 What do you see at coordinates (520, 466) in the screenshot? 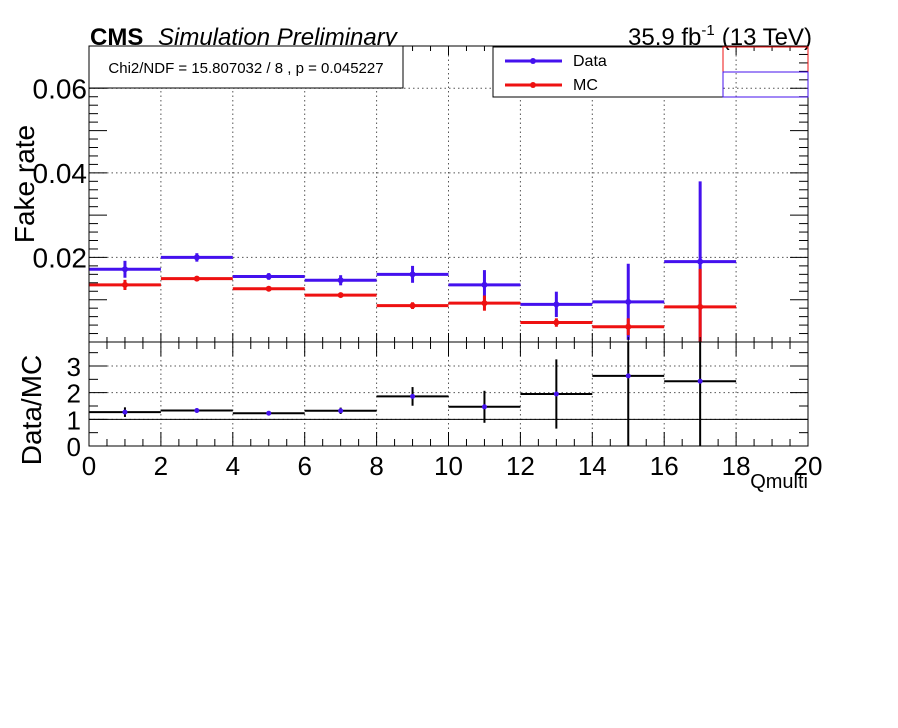
I see `x-tick-label: 12` at bounding box center [520, 466].